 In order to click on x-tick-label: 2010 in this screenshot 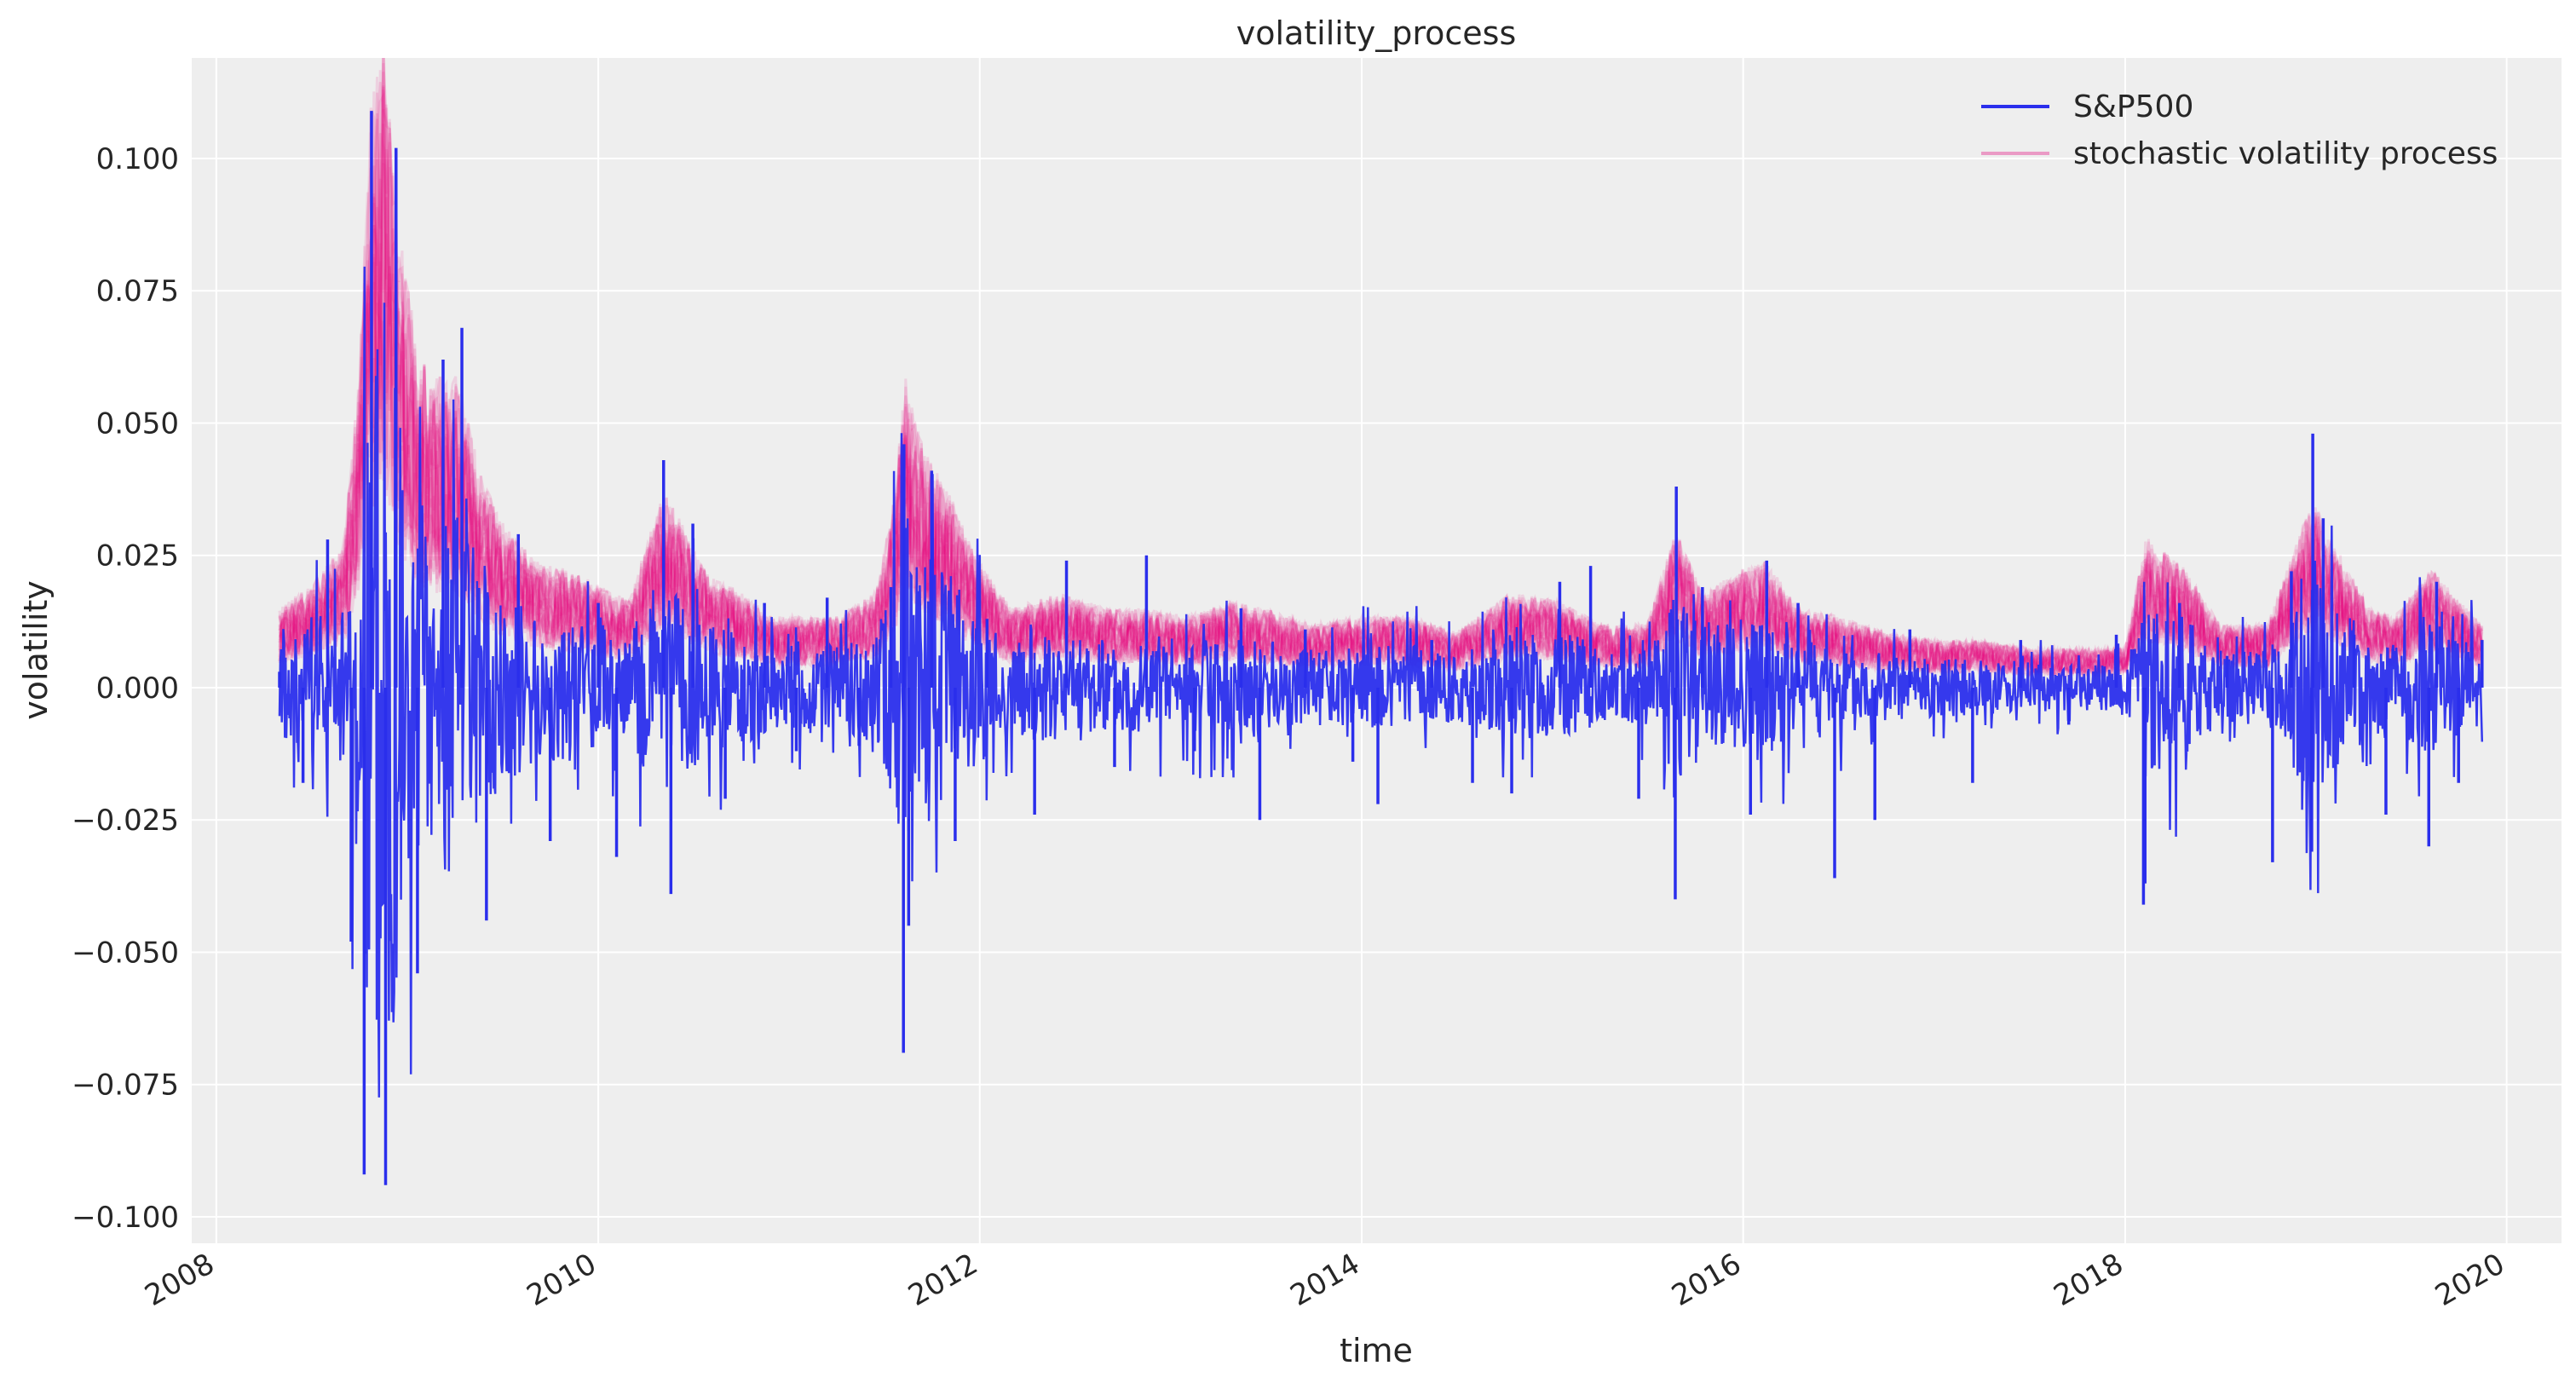, I will do `click(562, 1280)`.